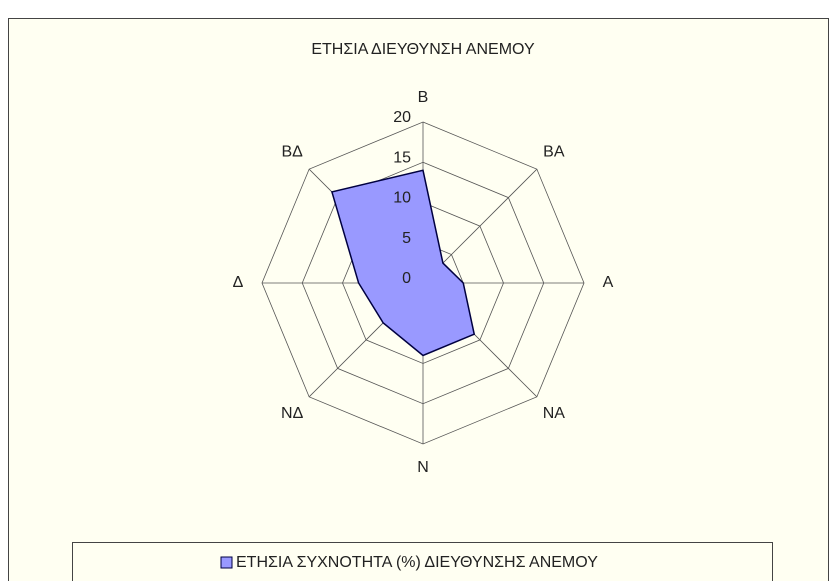 The width and height of the screenshot is (837, 581). Describe the element at coordinates (402, 198) in the screenshot. I see `r-tick-label: 10` at that location.